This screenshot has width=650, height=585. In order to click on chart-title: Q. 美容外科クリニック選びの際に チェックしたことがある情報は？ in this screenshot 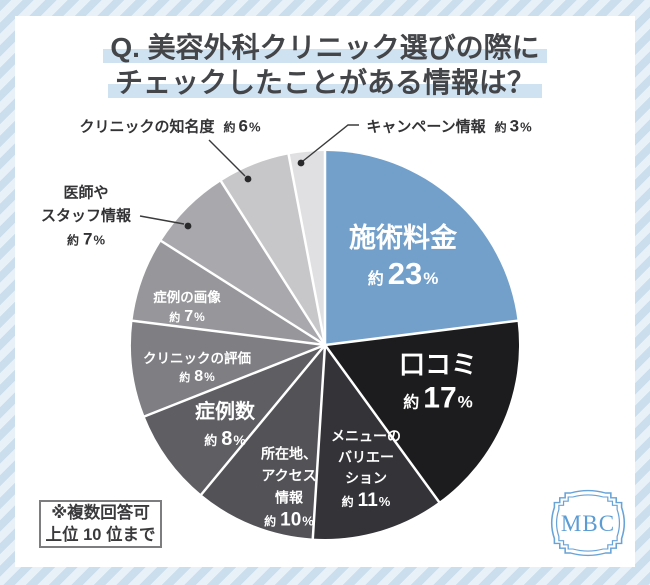, I will do `click(325, 65)`.